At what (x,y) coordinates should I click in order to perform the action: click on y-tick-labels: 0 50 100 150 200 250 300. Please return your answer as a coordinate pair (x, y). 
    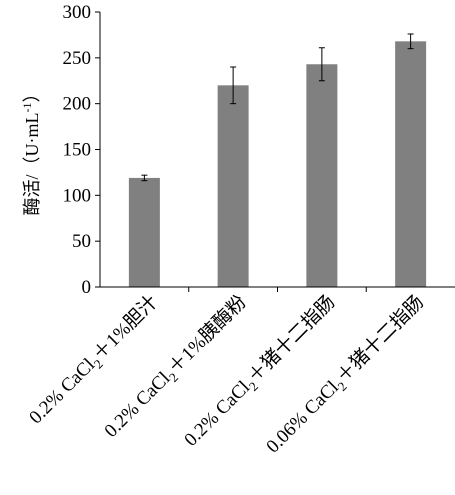
    Looking at the image, I should click on (77, 150).